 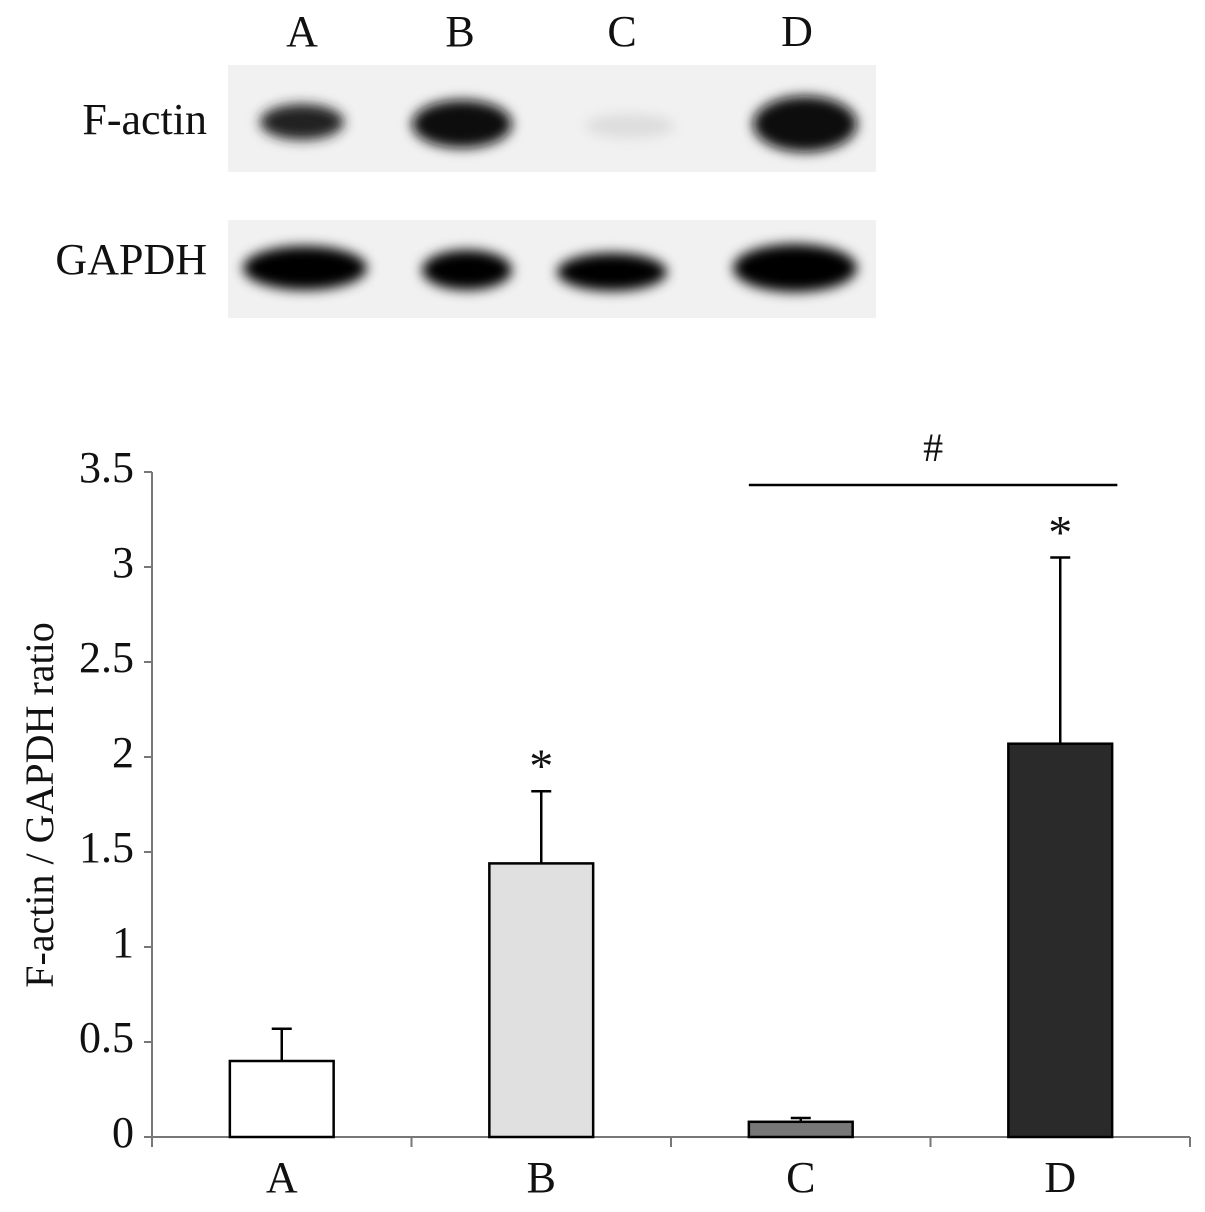 I want to click on x-tick-label: C, so click(x=800, y=1177).